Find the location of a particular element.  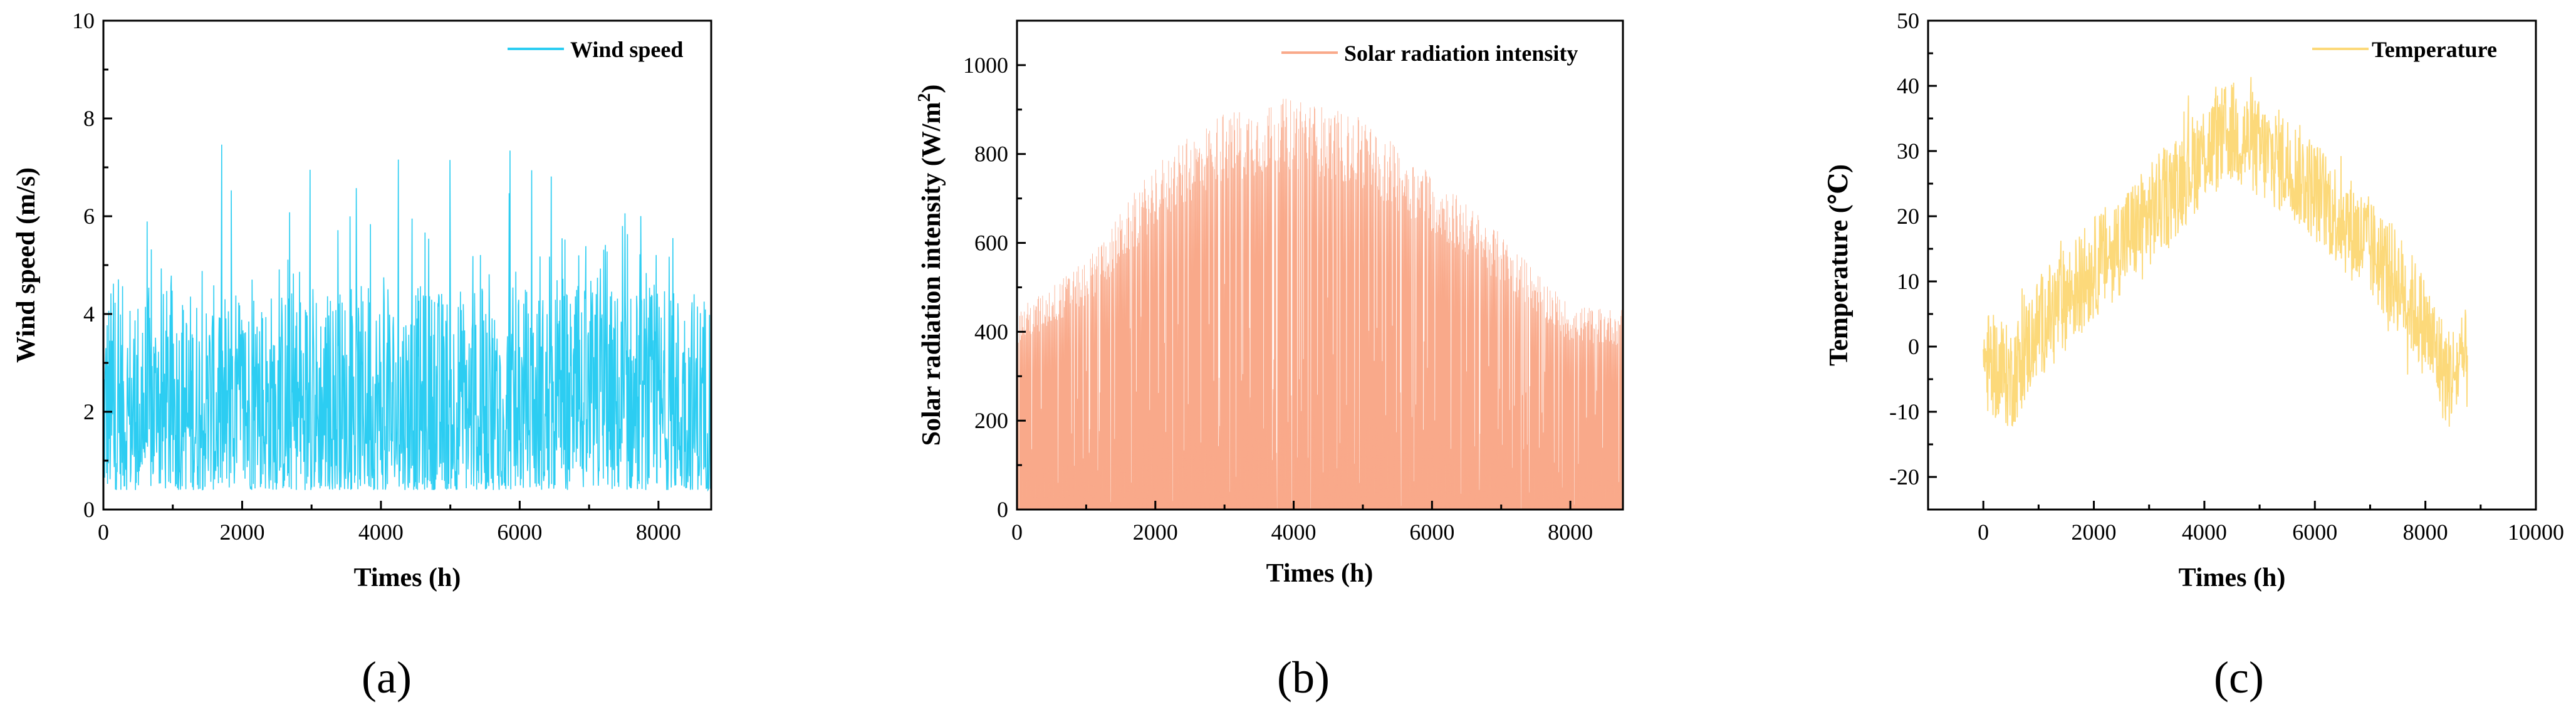

legend: Temperature is located at coordinates (2404, 49).